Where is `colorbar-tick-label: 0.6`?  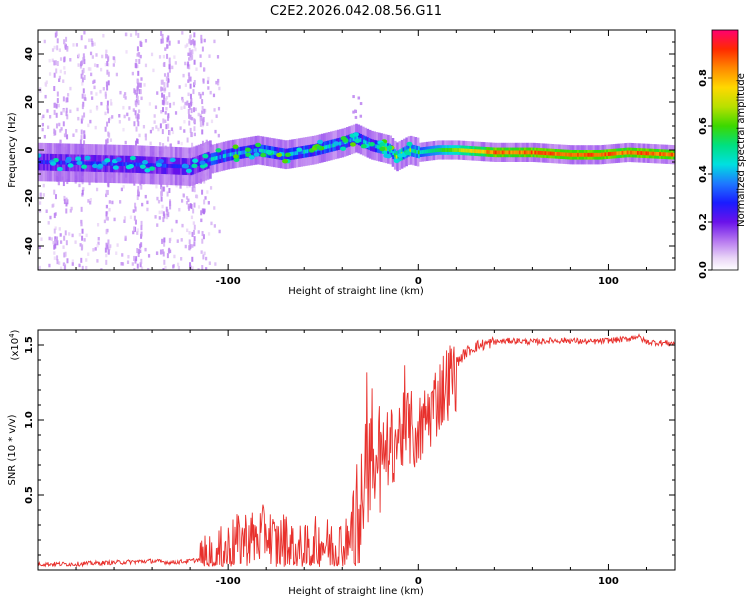
colorbar-tick-label: 0.6 is located at coordinates (703, 126).